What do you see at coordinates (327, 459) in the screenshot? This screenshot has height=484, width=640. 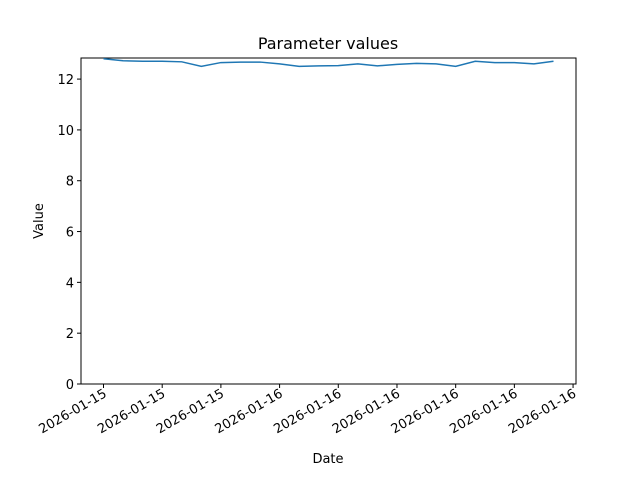 I see `x-axis-label: Date` at bounding box center [327, 459].